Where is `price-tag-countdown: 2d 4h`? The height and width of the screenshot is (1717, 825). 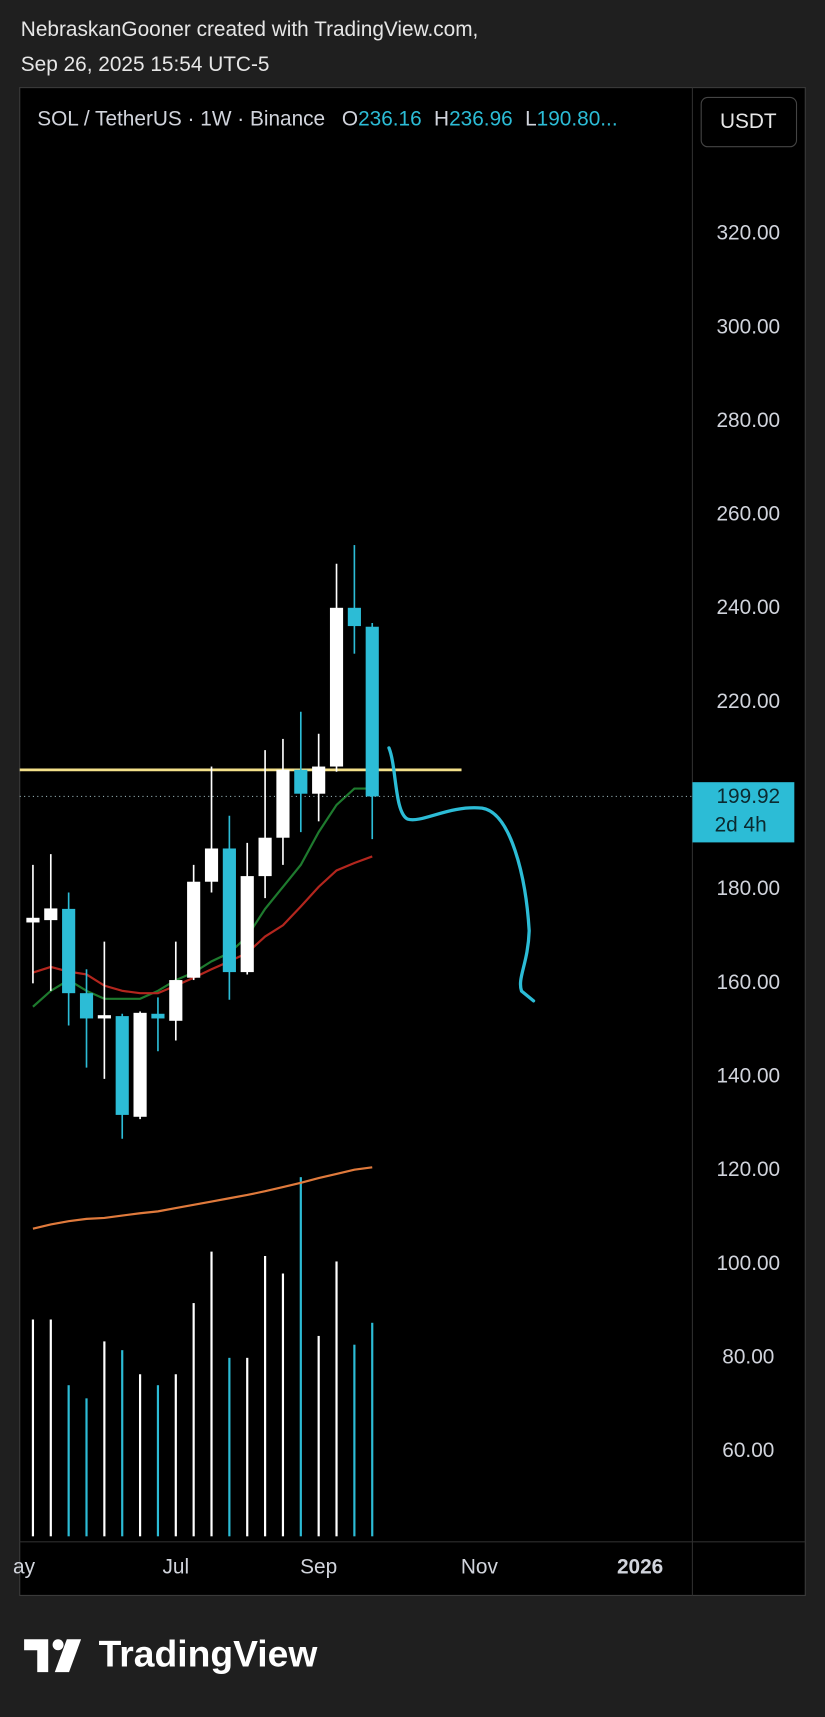
price-tag-countdown: 2d 4h is located at coordinates (741, 824).